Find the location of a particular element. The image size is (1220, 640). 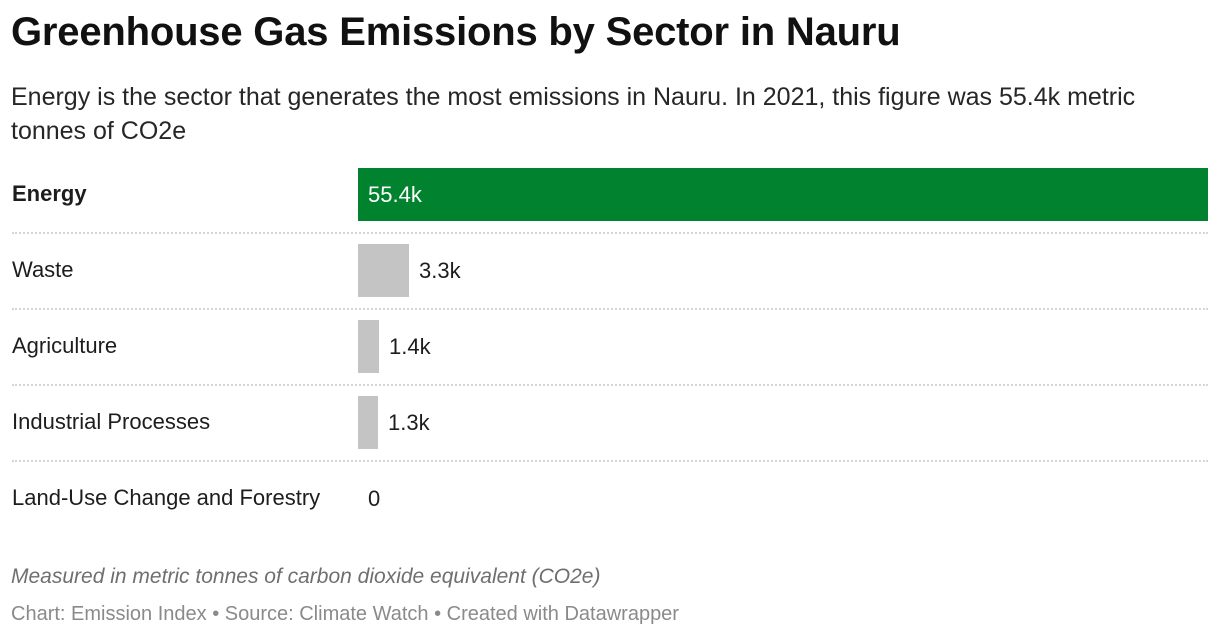

category-label: Land-Use Change and Forestry is located at coordinates (166, 497).